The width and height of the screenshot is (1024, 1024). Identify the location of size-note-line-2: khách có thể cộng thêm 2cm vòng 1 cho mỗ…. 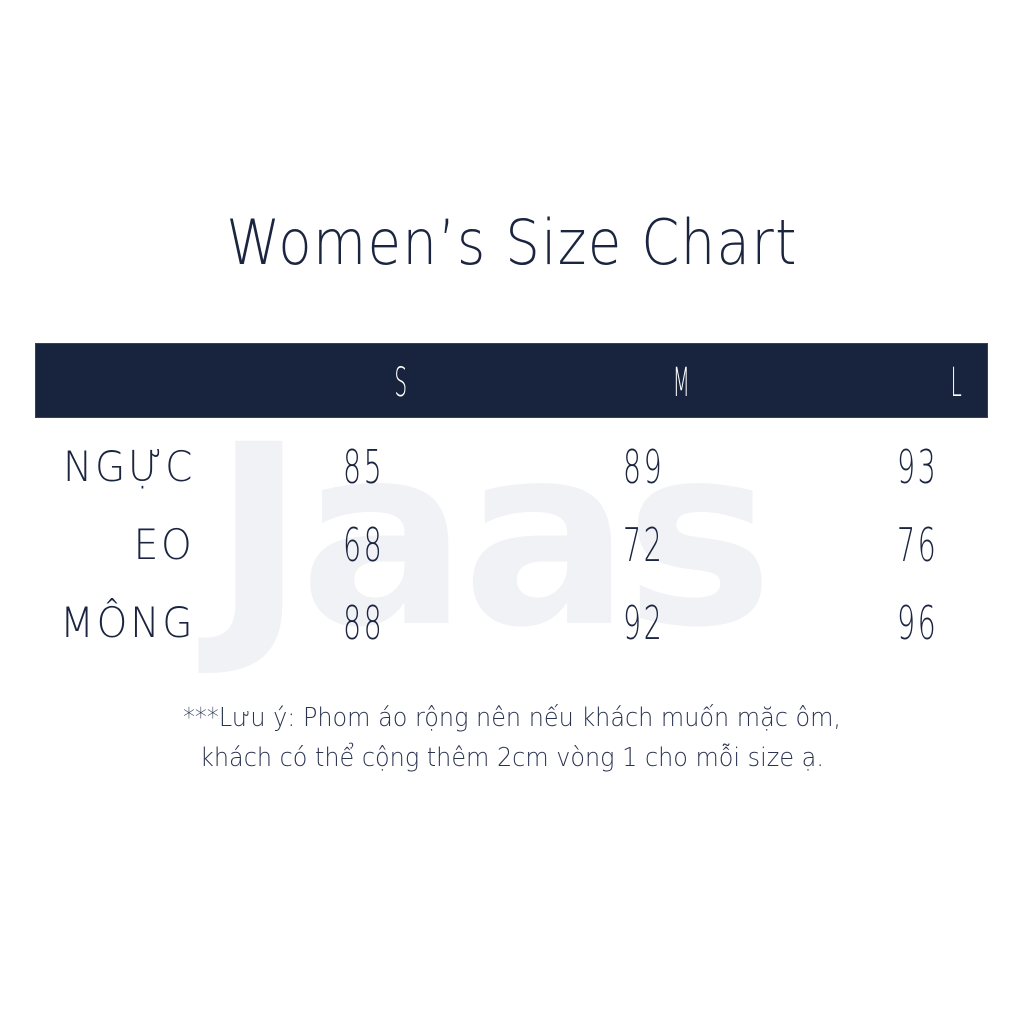
(512, 758).